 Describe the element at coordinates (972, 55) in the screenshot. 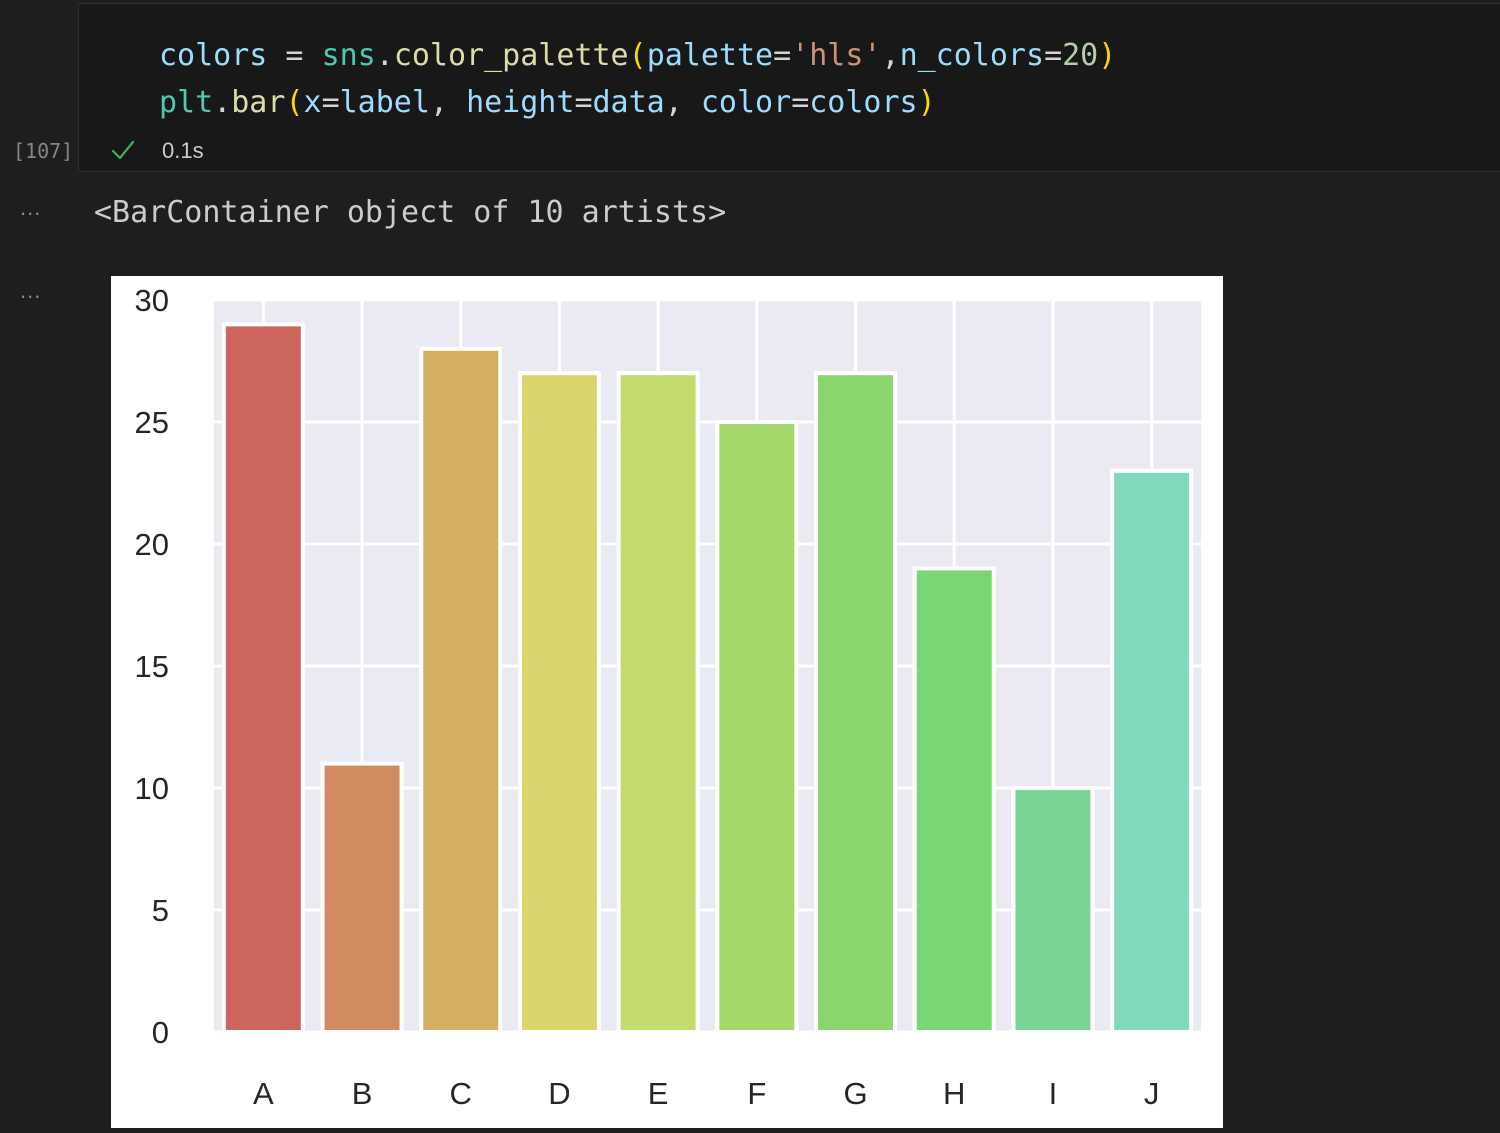

I see `code-token: n_colors` at that location.